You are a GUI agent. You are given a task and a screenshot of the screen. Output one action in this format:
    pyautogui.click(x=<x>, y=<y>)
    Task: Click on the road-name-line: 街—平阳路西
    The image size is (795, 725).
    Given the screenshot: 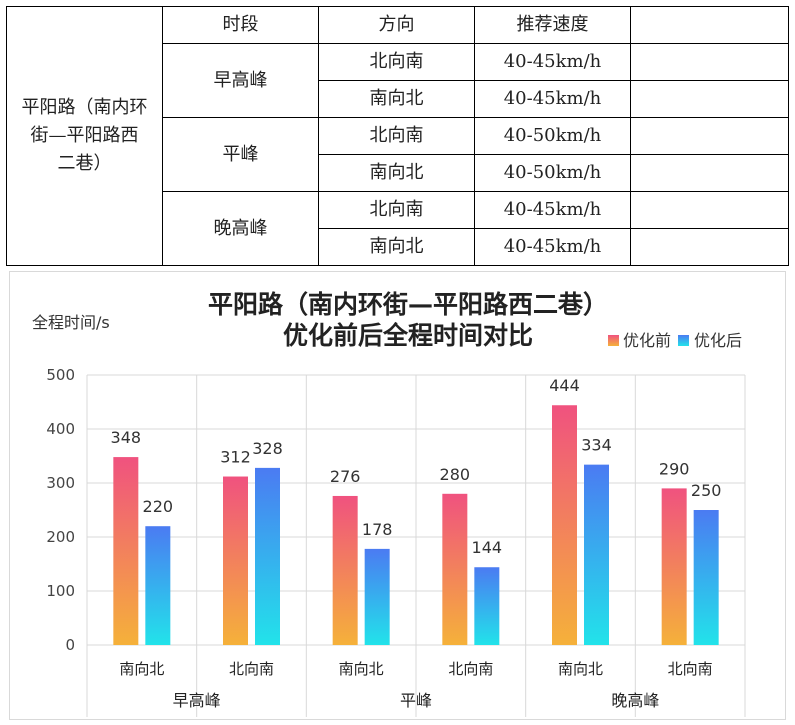 What is the action you would take?
    pyautogui.click(x=84, y=135)
    